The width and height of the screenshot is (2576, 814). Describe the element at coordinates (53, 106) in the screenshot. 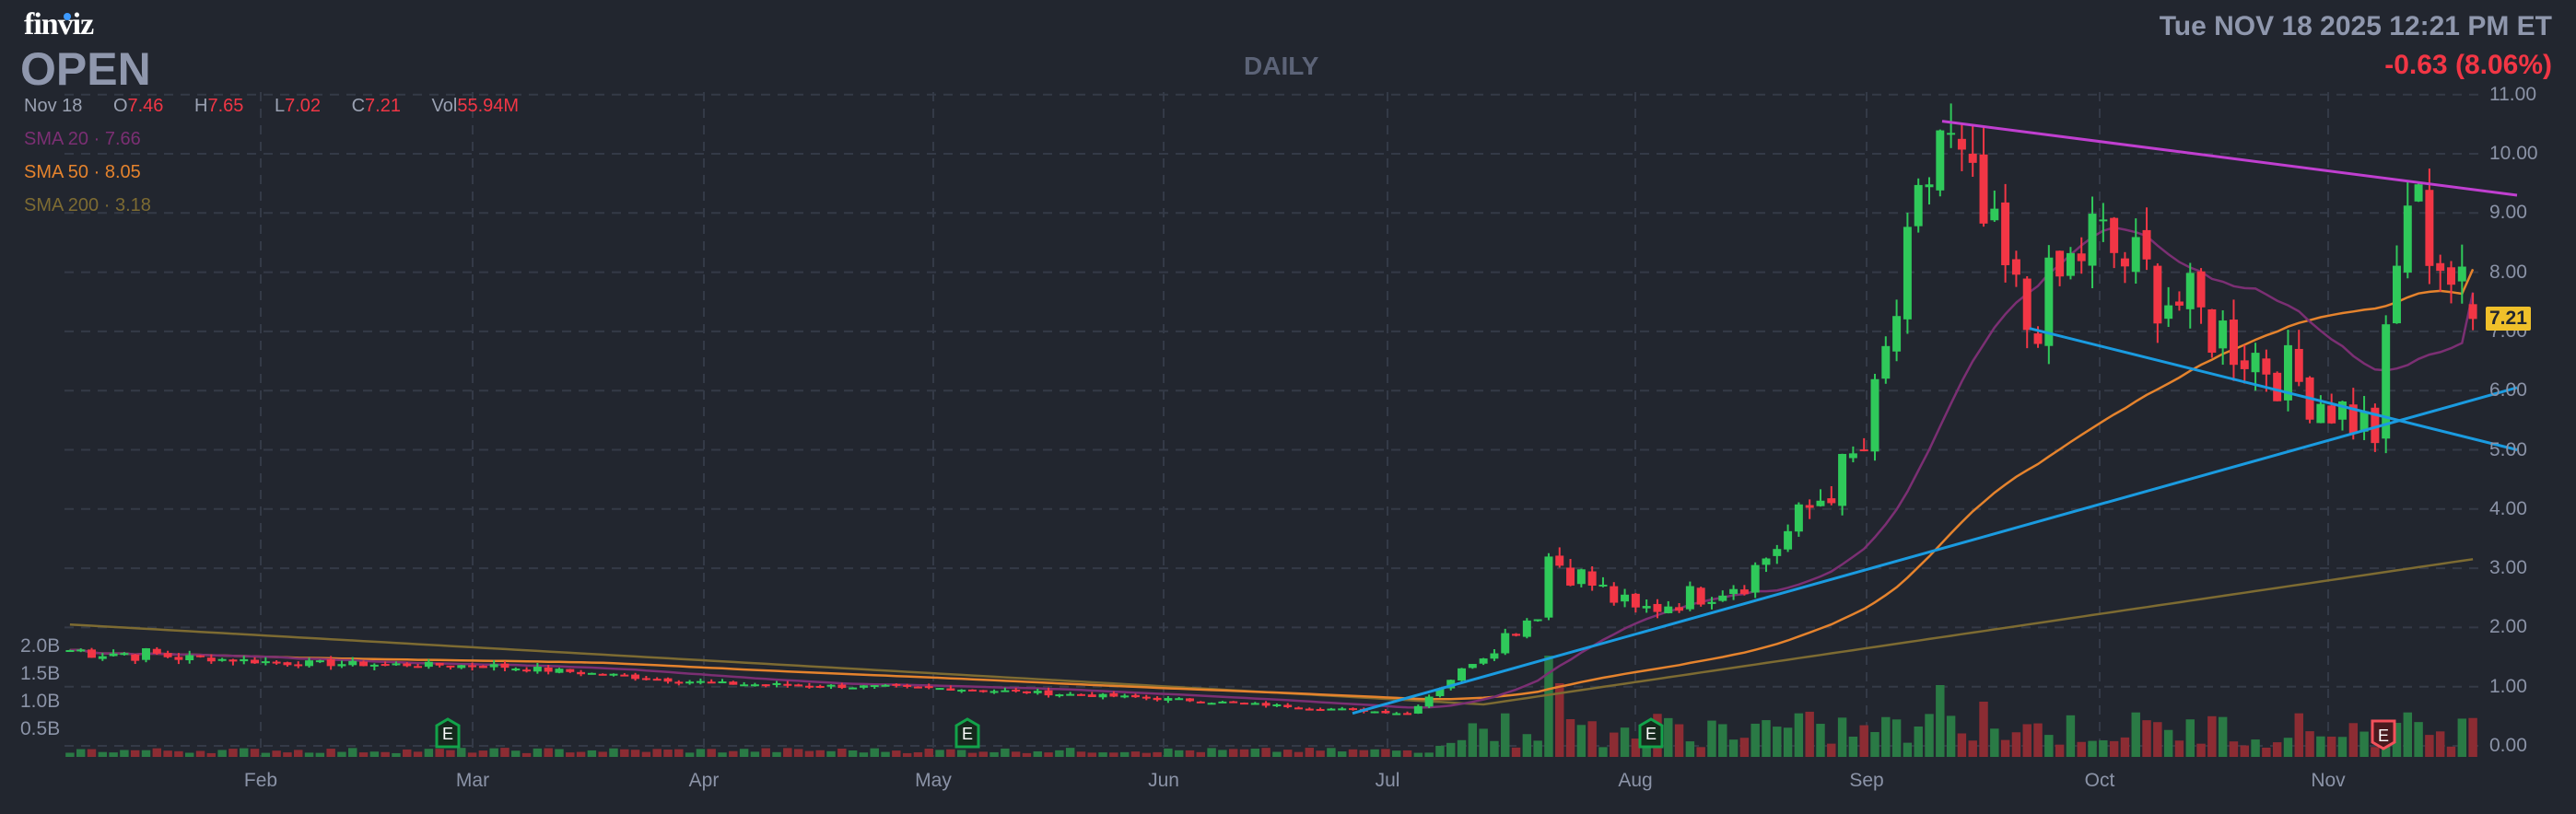

I see `ohlc-date: Nov 18` at that location.